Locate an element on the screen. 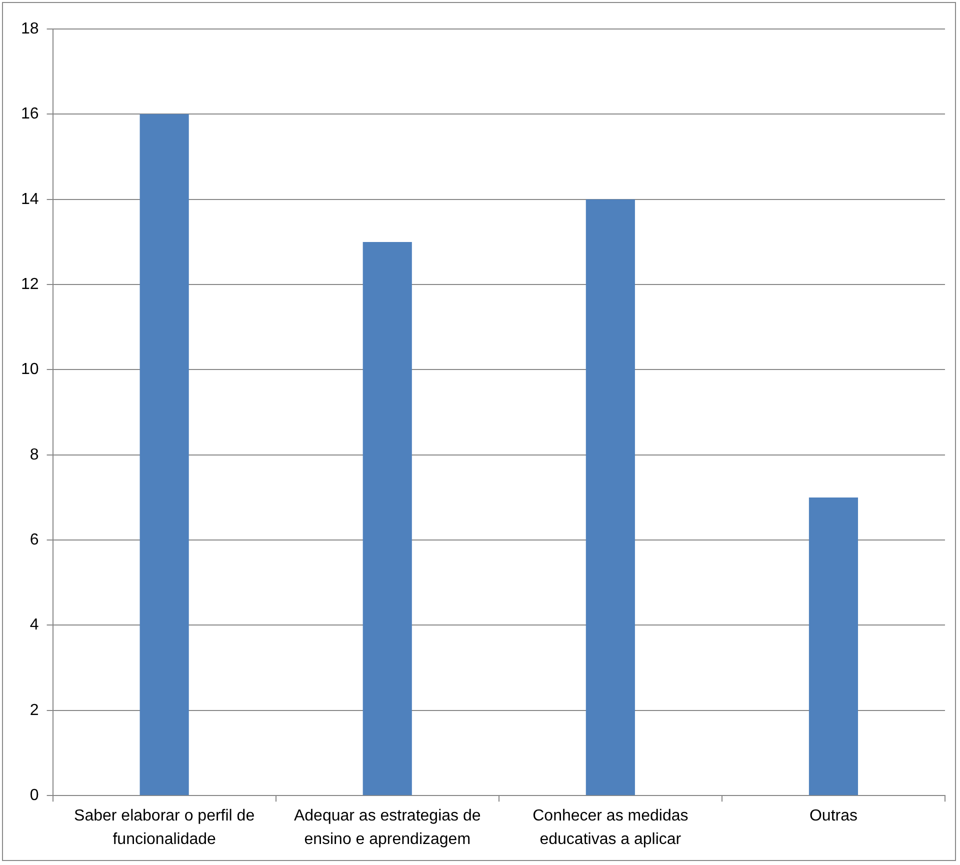  x-tick-label: Saber elaborar o perfil de funcionalidade is located at coordinates (164, 828).